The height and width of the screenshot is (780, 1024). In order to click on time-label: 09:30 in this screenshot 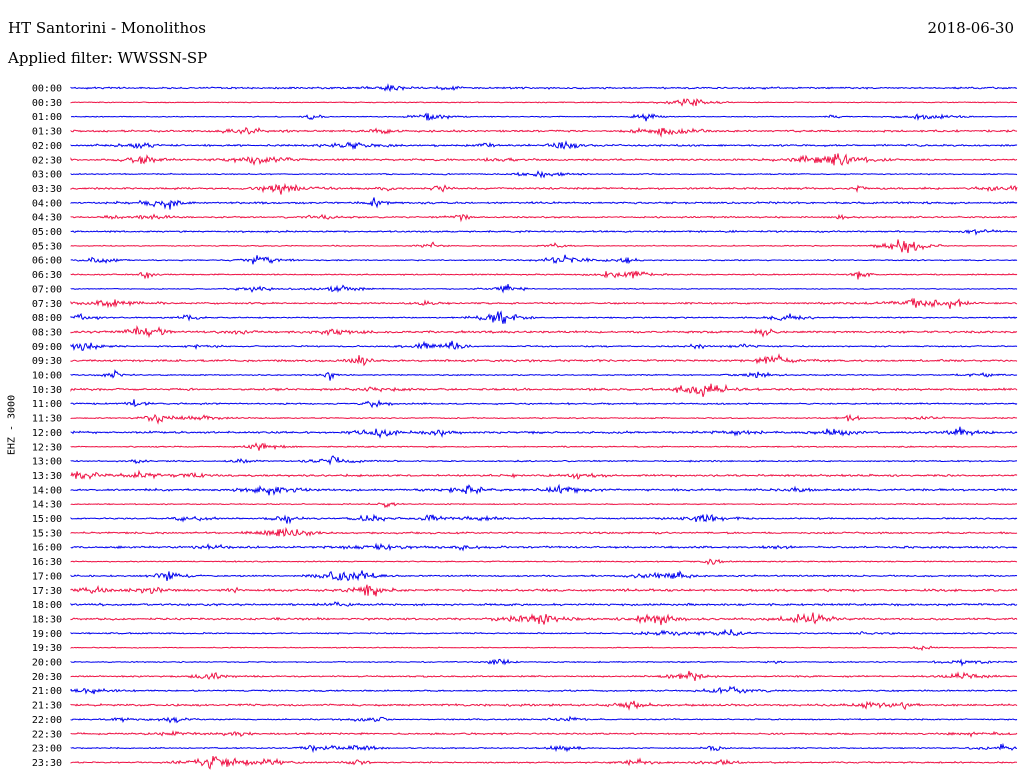, I will do `click(47, 361)`.